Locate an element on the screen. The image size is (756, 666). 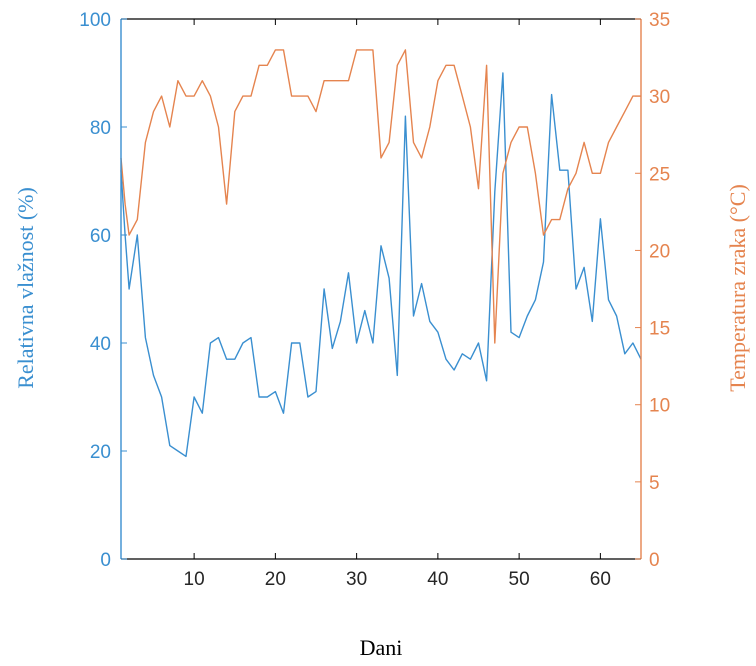
right-y-tick-label: 20 is located at coordinates (659, 251).